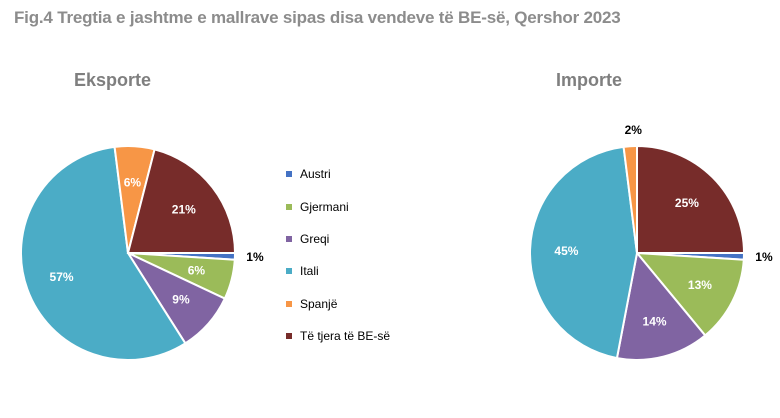 The width and height of the screenshot is (780, 418). What do you see at coordinates (655, 321) in the screenshot?
I see `import-data-label: 14%` at bounding box center [655, 321].